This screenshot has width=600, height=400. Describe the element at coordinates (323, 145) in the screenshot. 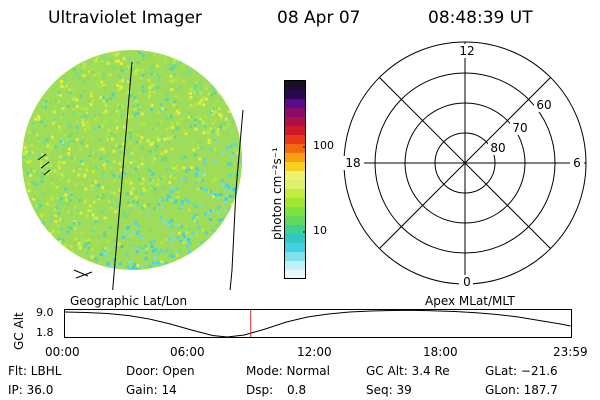

I see `colorbar-tick-100: 100` at that location.